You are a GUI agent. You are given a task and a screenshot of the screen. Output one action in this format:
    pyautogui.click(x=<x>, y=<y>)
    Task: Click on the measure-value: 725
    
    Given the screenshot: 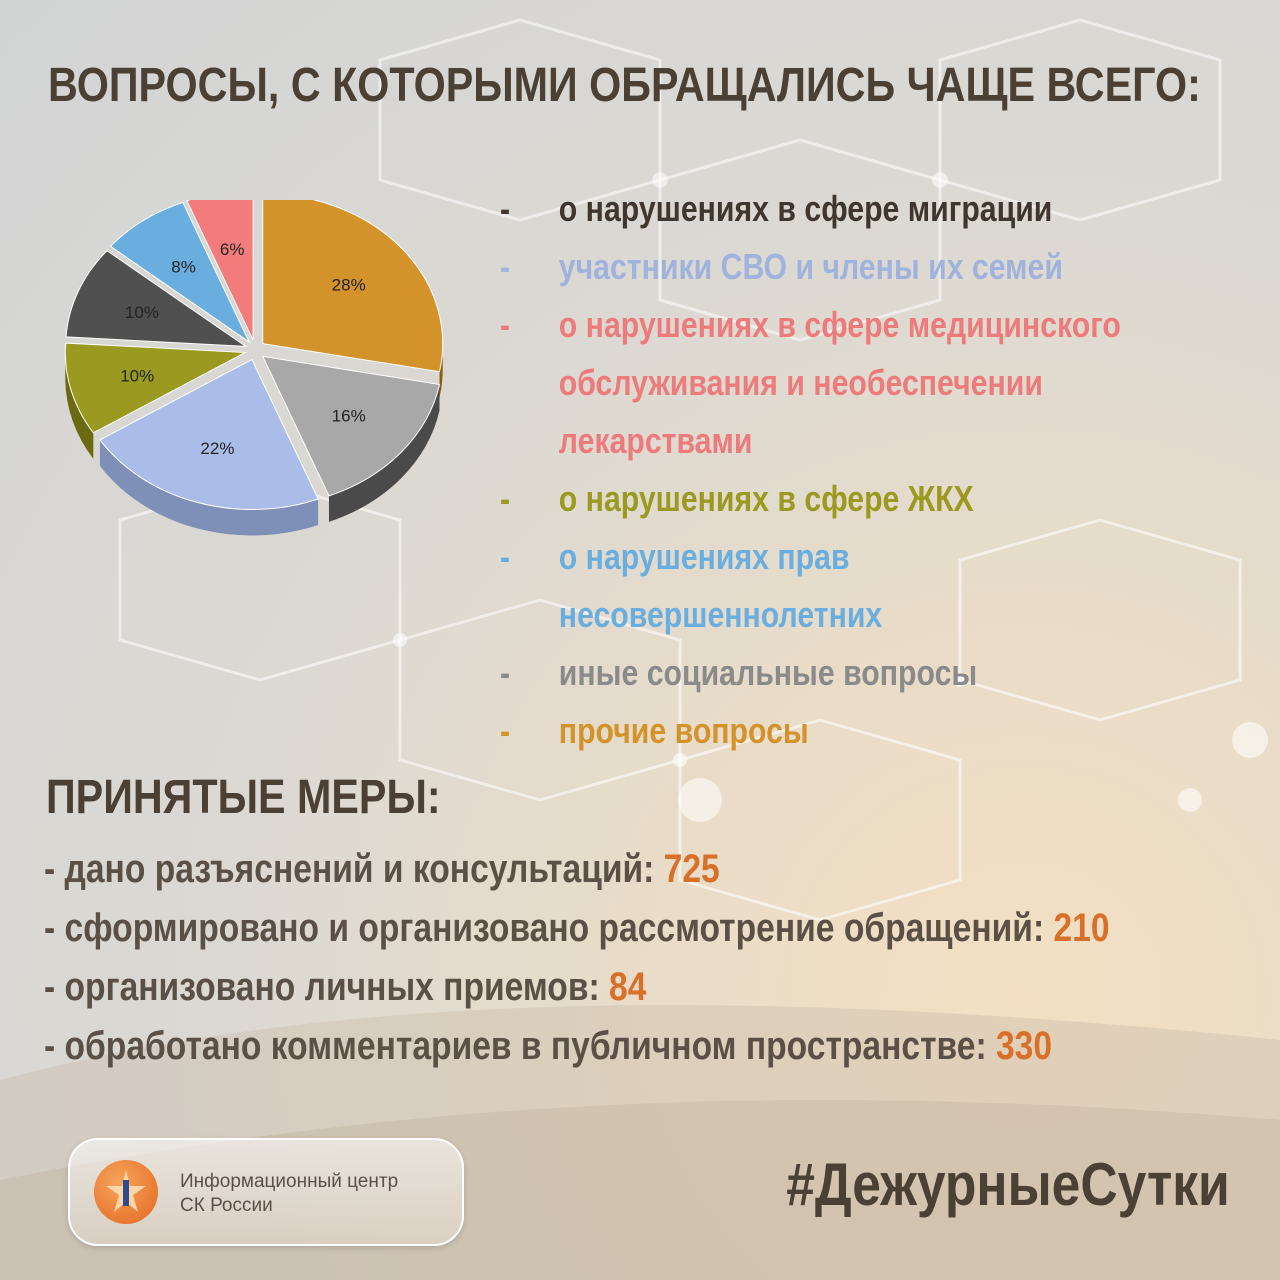 What is the action you would take?
    pyautogui.click(x=691, y=869)
    